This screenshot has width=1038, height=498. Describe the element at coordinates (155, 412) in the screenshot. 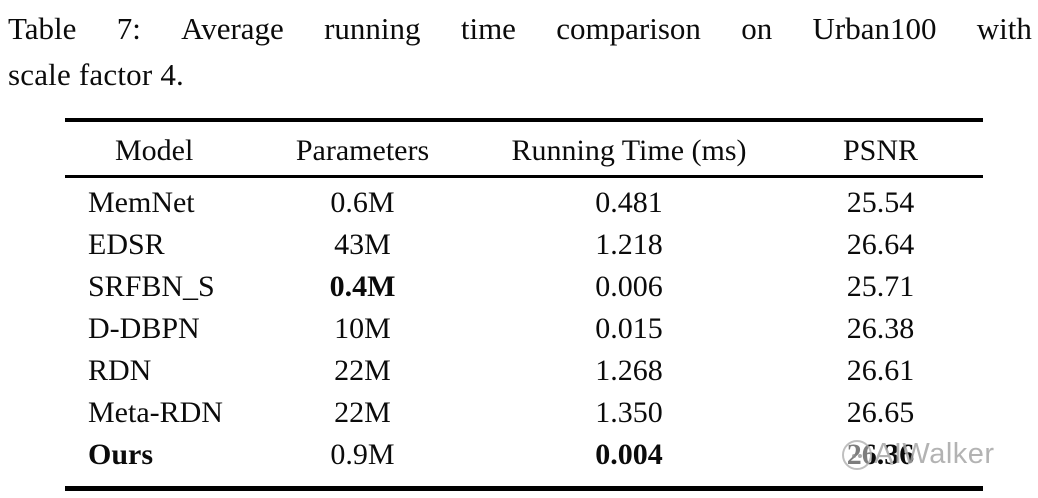

I see `model-name-cell: Meta-RDN` at that location.